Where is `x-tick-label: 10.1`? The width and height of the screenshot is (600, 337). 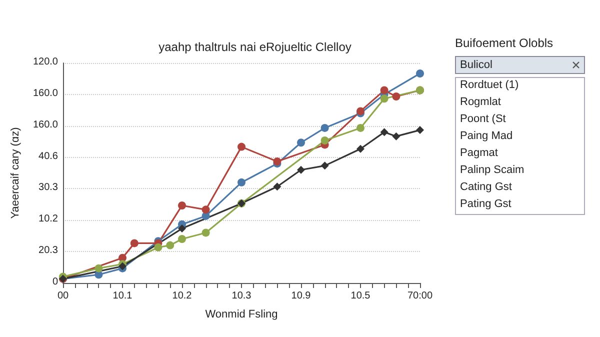 x-tick-label: 10.1 is located at coordinates (122, 296).